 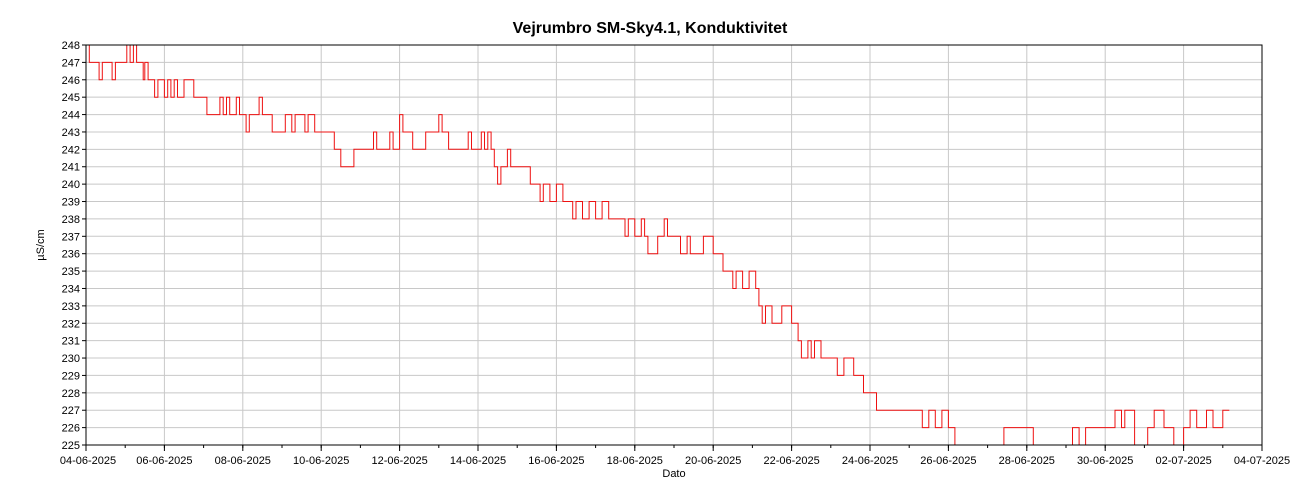 I want to click on x-tick-label: 26-06-2025, so click(x=948, y=461).